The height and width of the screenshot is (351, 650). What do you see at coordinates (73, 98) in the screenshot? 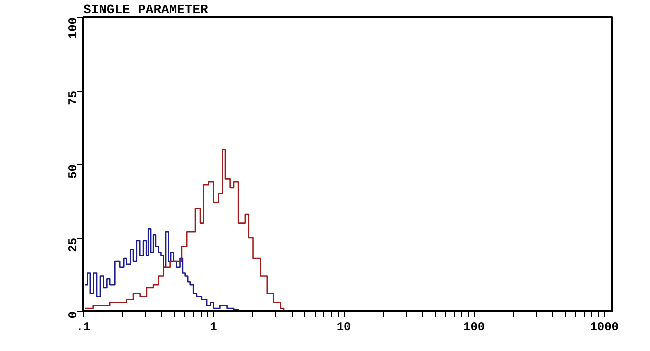
I see `y-tick-label: 75` at bounding box center [73, 98].